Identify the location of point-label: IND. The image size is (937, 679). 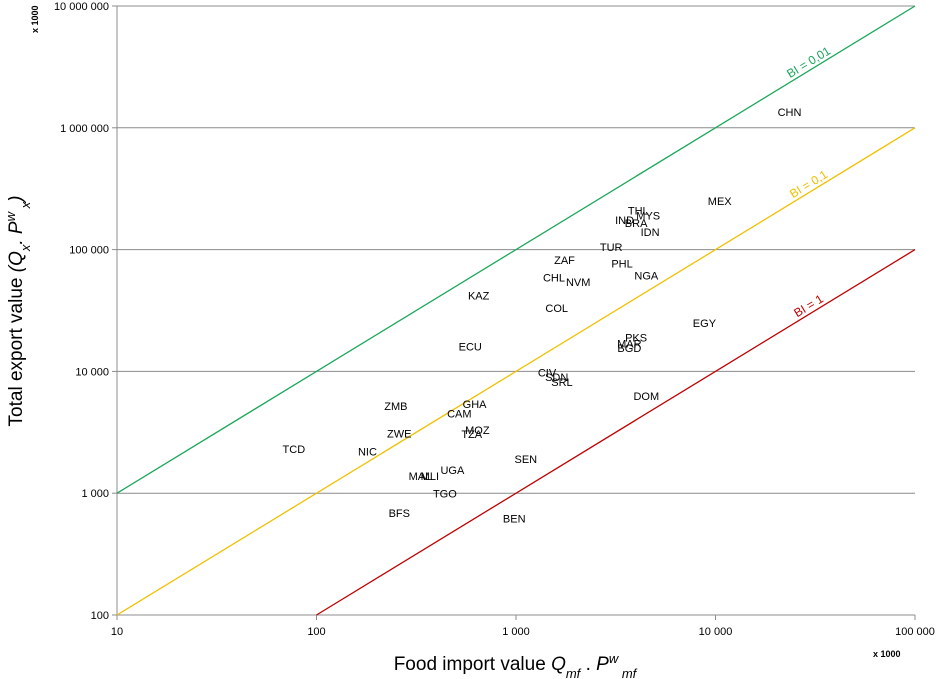
(624, 221).